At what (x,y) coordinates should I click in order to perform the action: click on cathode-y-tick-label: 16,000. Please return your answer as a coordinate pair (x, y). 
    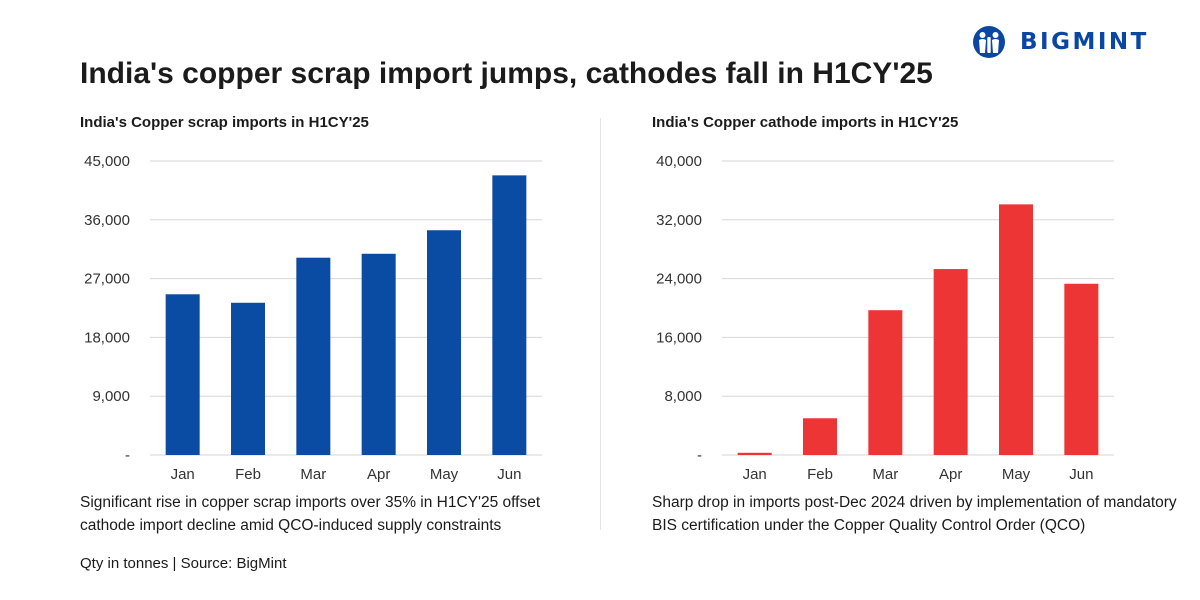
    Looking at the image, I should click on (679, 337).